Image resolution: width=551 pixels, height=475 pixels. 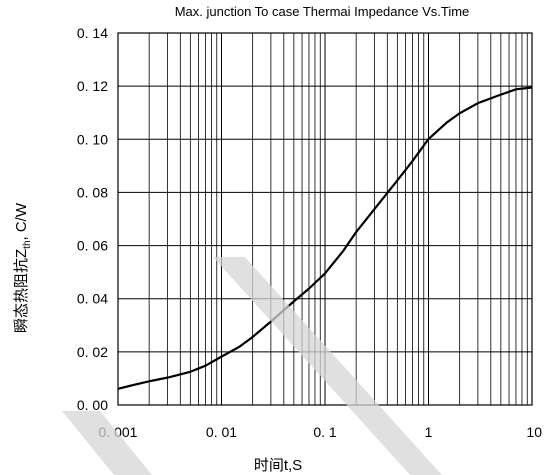 What do you see at coordinates (92, 86) in the screenshot?
I see `y-tick-label: 0. 12` at bounding box center [92, 86].